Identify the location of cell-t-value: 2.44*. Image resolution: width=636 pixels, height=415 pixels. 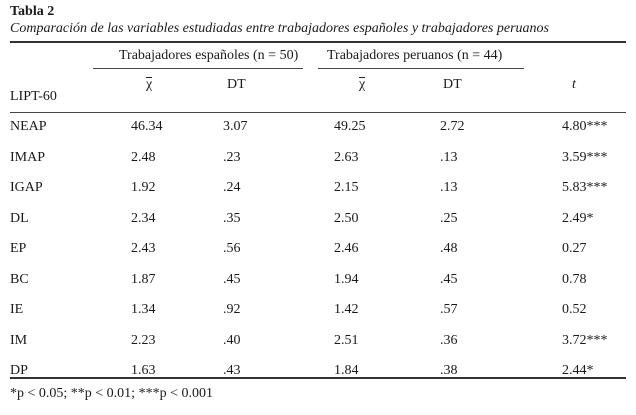
(578, 370).